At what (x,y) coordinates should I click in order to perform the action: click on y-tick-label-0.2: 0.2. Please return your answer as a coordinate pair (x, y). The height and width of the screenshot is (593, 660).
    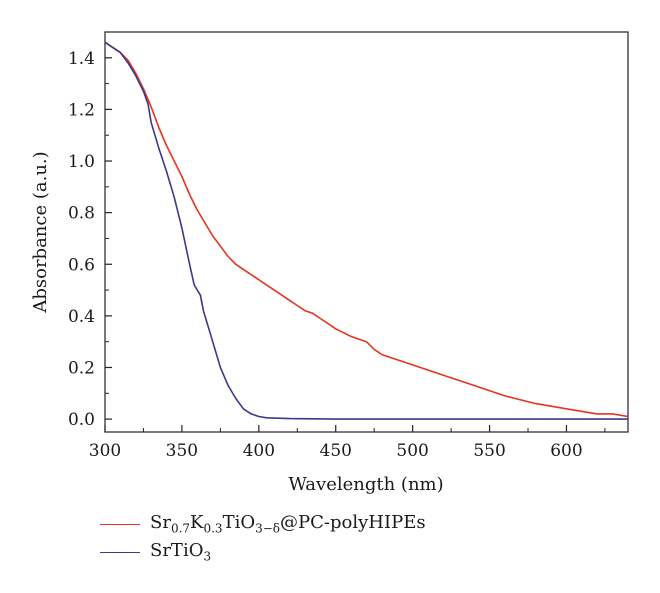
    Looking at the image, I should click on (81, 368).